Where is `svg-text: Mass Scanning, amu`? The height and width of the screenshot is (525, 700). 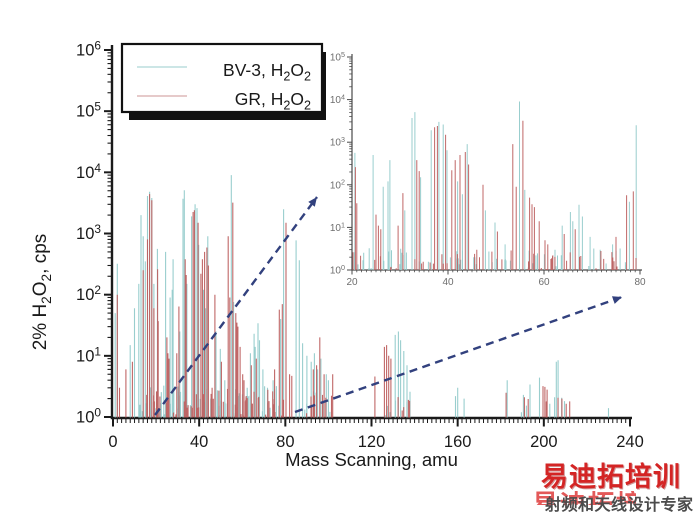 svg-text: Mass Scanning, amu is located at coordinates (371, 459).